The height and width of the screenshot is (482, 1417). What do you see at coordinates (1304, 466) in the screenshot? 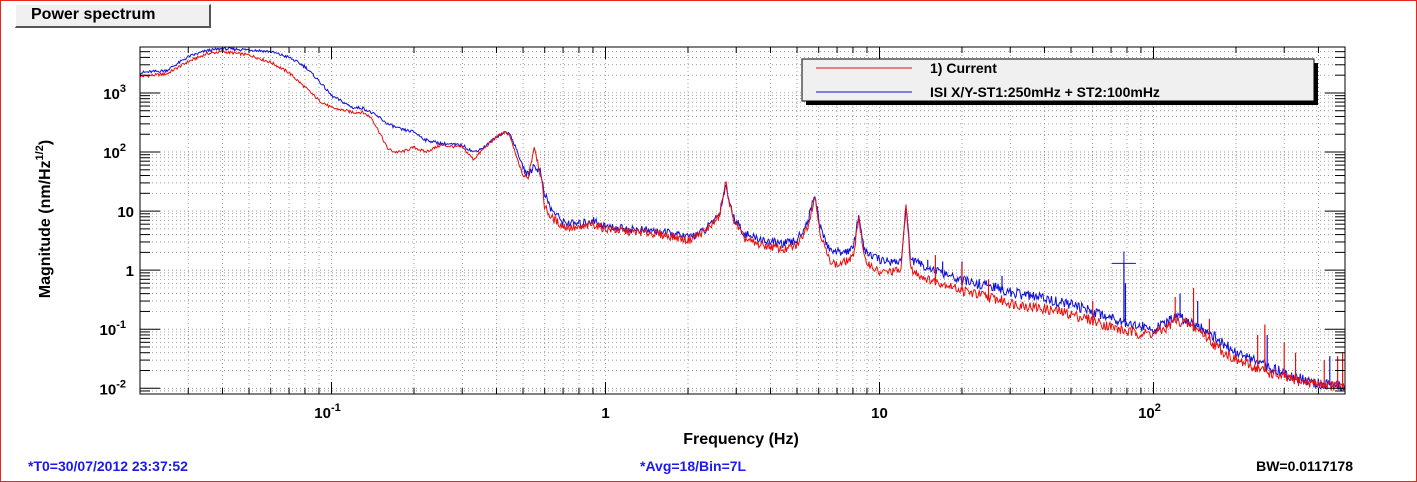
I see `footer-bandwidth: BW=0.0117178` at bounding box center [1304, 466].